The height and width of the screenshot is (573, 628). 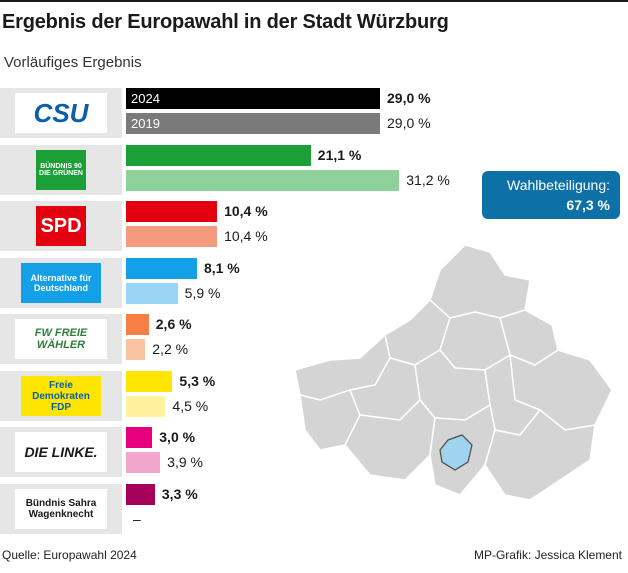 What do you see at coordinates (246, 236) in the screenshot?
I see `value-label-2019-2: 10,4 %` at bounding box center [246, 236].